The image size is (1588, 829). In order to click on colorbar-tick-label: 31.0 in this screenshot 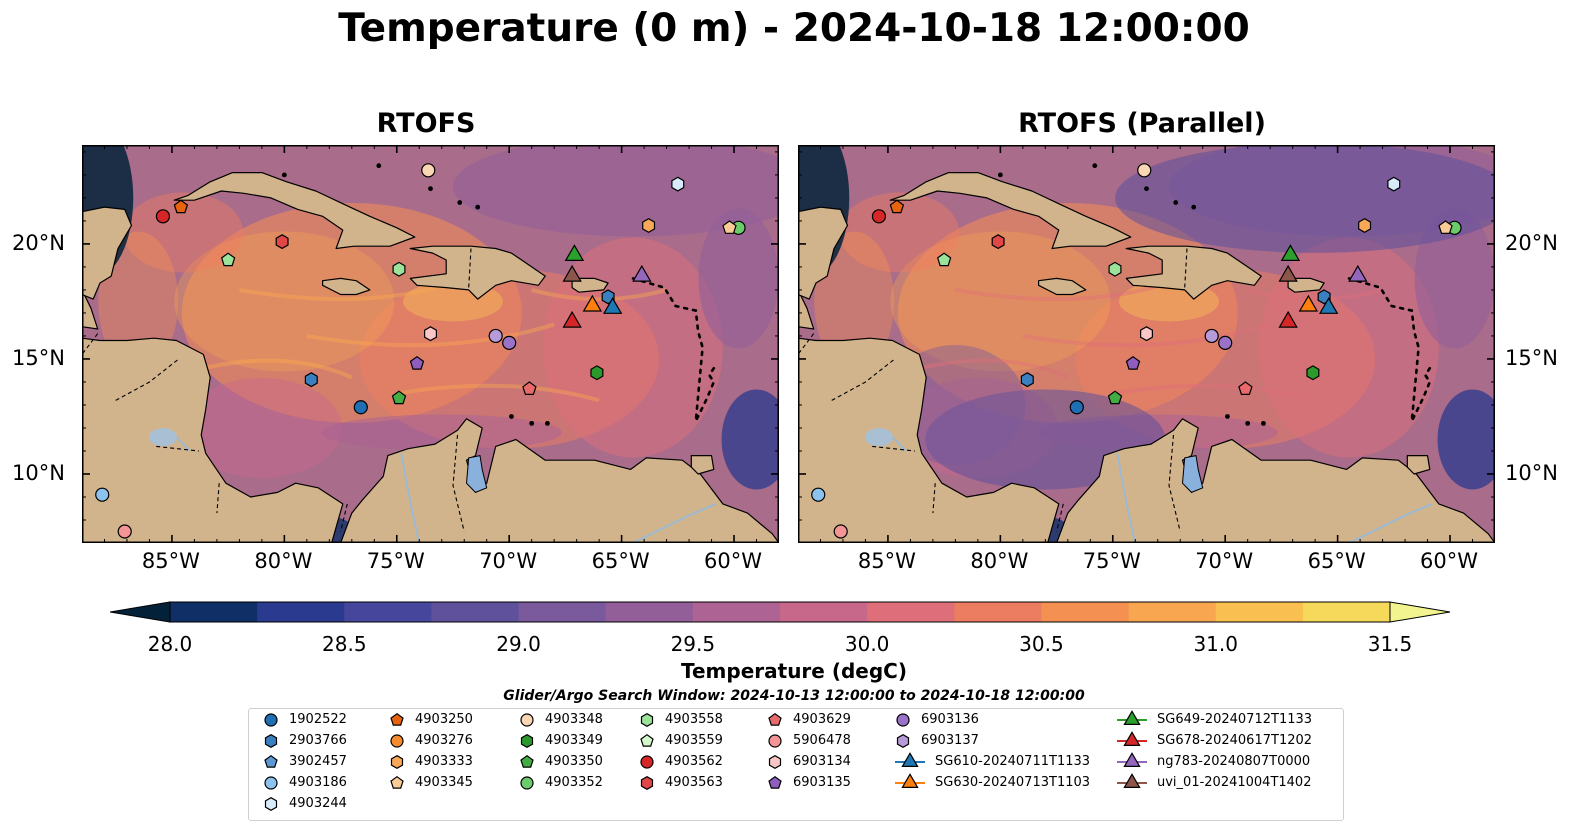, I will do `click(1215, 644)`.